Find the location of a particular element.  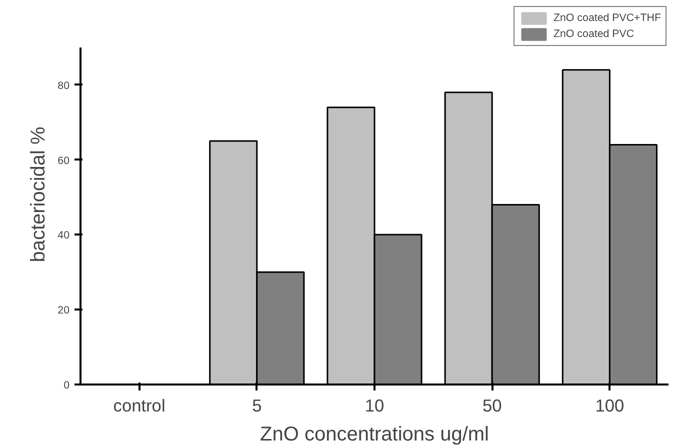

y-tick-label: 40 is located at coordinates (64, 236).